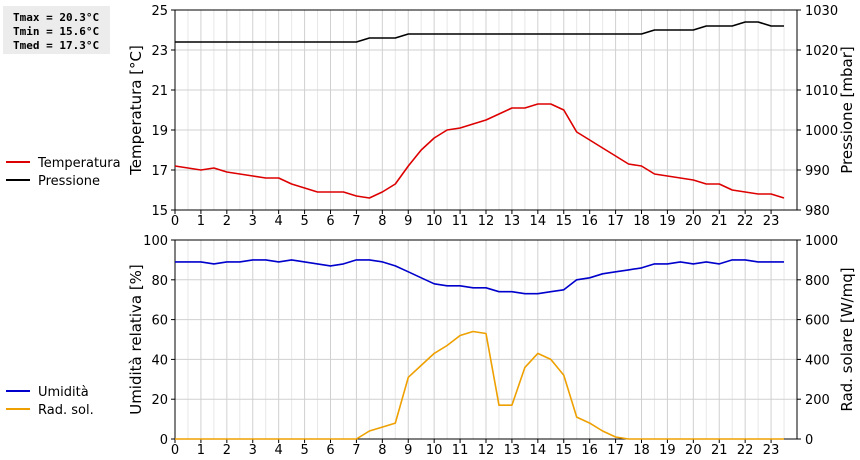 The image size is (860, 460). Describe the element at coordinates (136, 110) in the screenshot. I see `y-axis-title-left: Temperatura [°C]` at that location.